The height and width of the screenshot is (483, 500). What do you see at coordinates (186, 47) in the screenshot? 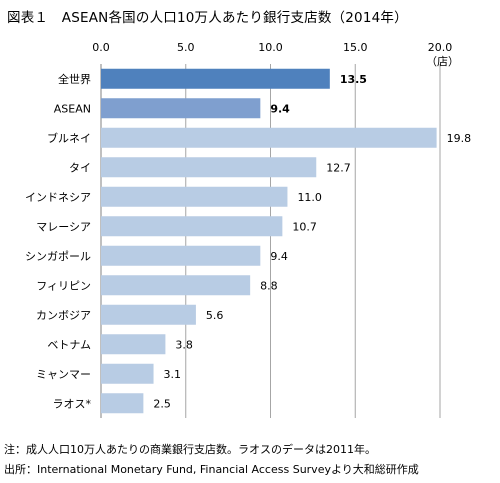
I see `x-tick-label: 5.0` at bounding box center [186, 47].